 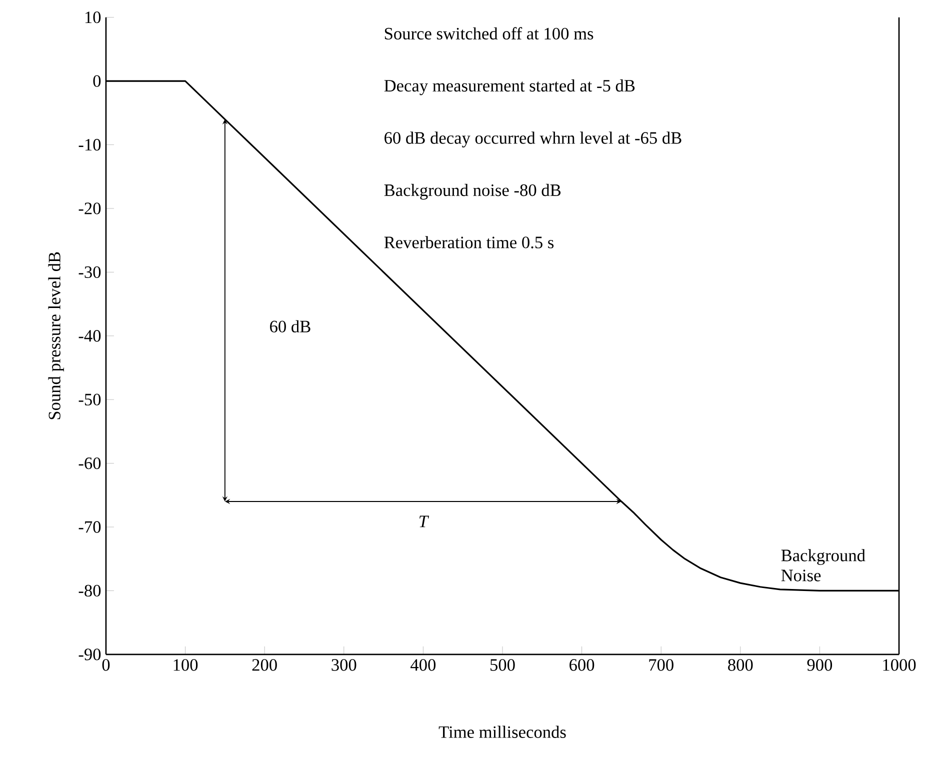 I want to click on x-tick-label: 600, so click(x=582, y=665).